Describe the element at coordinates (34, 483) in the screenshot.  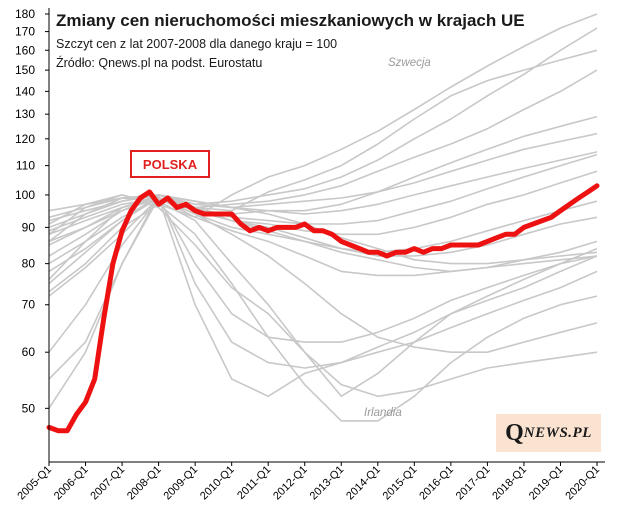
I see `x-tick-label-2005-Q1: 2005-Q1` at that location.